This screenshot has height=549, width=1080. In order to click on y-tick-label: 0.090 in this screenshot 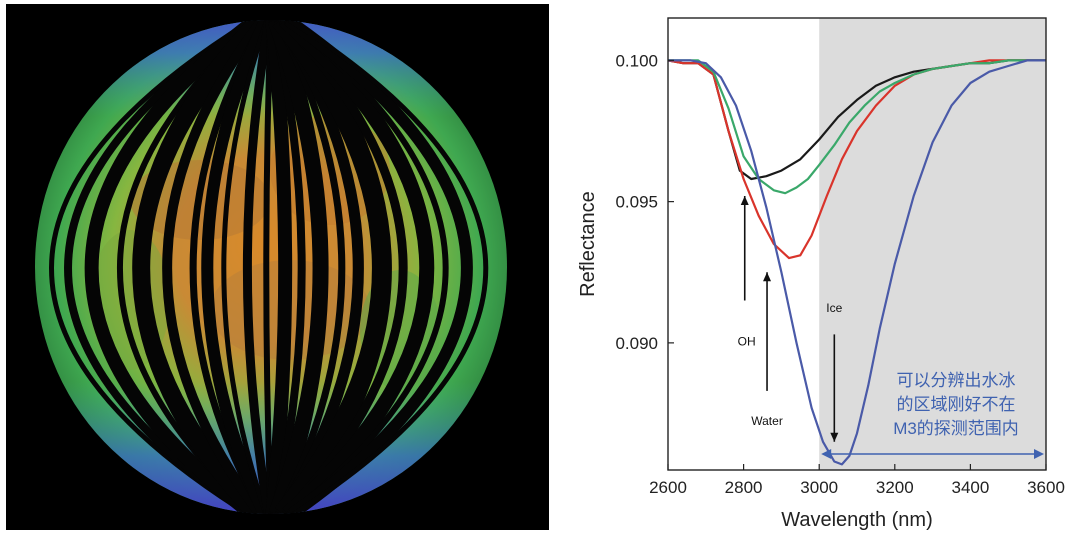, I will do `click(636, 343)`.